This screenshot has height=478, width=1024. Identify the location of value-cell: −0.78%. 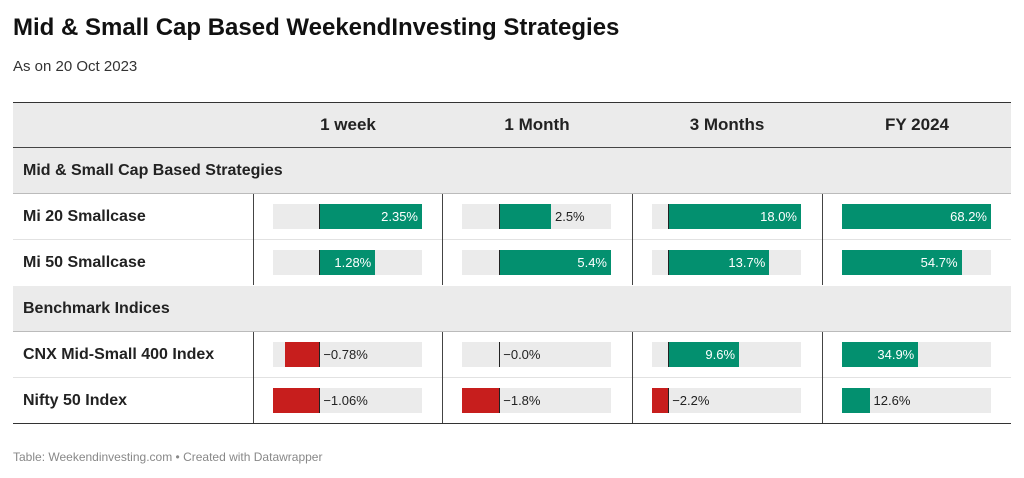
(348, 354).